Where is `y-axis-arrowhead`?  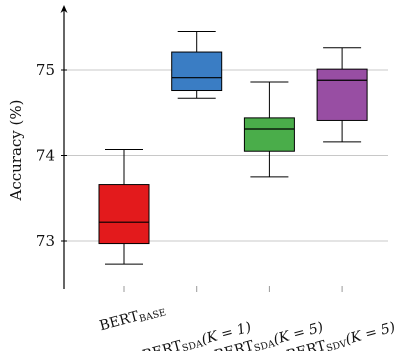 y-axis-arrowhead is located at coordinates (64, 9).